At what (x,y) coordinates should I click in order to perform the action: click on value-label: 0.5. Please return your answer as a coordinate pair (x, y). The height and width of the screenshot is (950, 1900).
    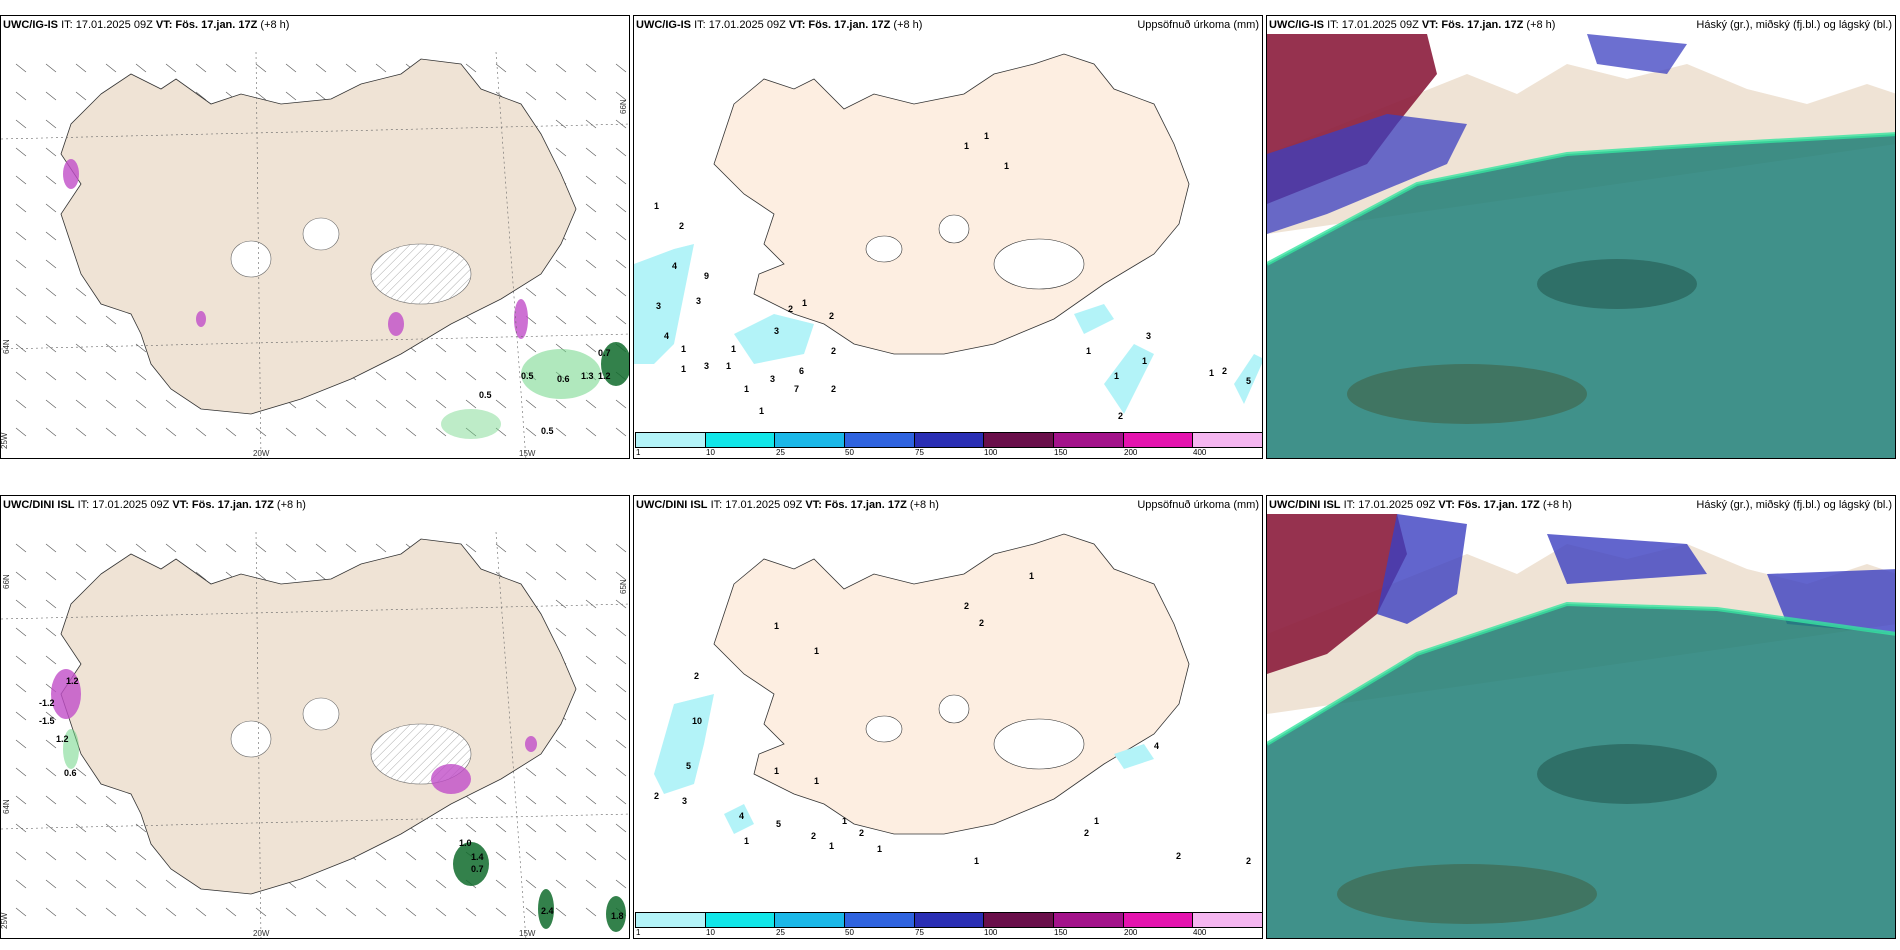
    Looking at the image, I should click on (527, 376).